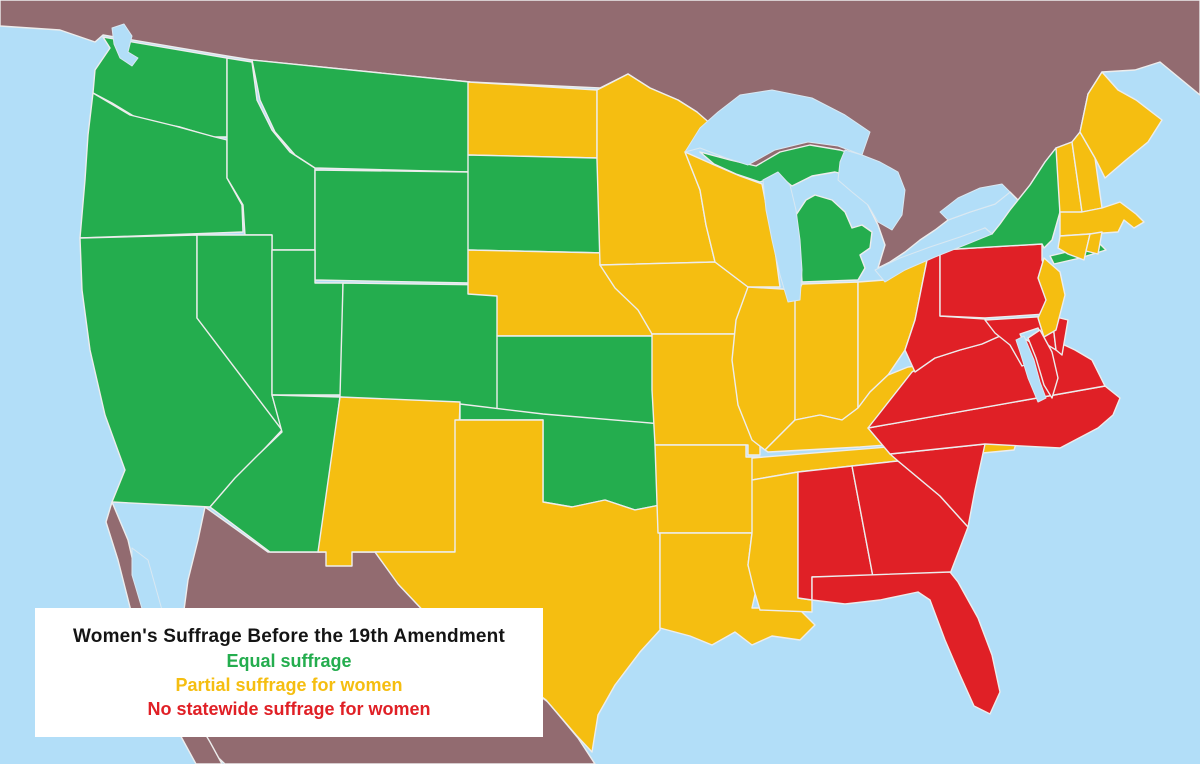 The width and height of the screenshot is (1200, 764). I want to click on state-north-carolina, so click(994, 420).